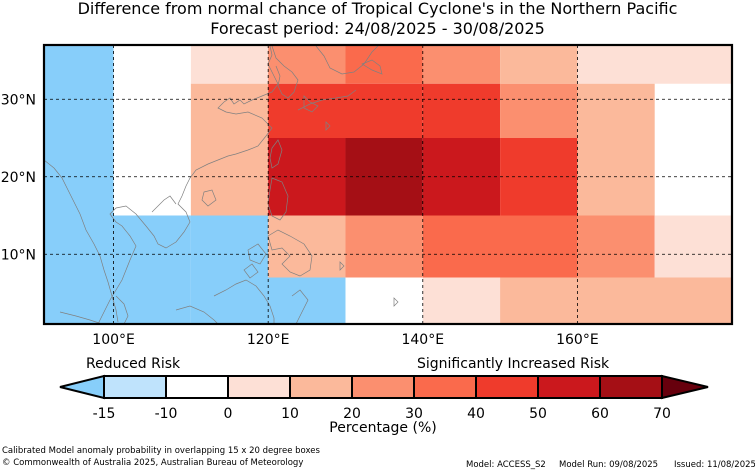  Describe the element at coordinates (513, 364) in the screenshot. I see `increased-risk-label: Significantly Increased Risk` at that location.